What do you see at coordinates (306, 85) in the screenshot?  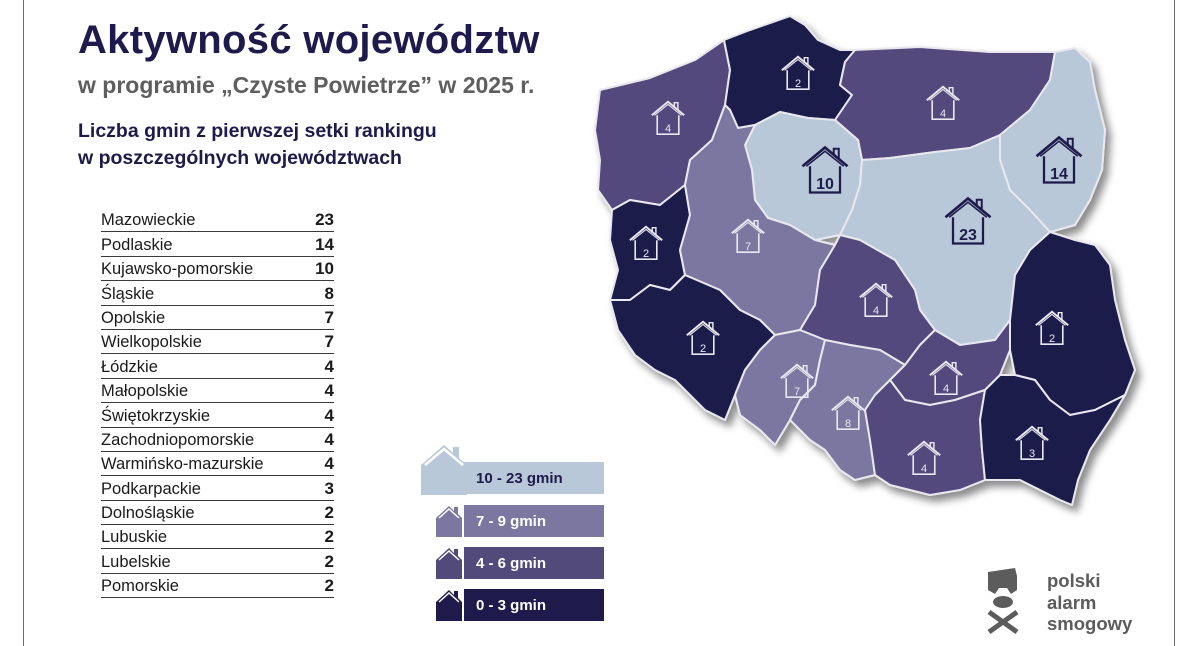 I see `page-subtitle: w programie „Czyste Powietrze” w 2025 r.` at bounding box center [306, 85].